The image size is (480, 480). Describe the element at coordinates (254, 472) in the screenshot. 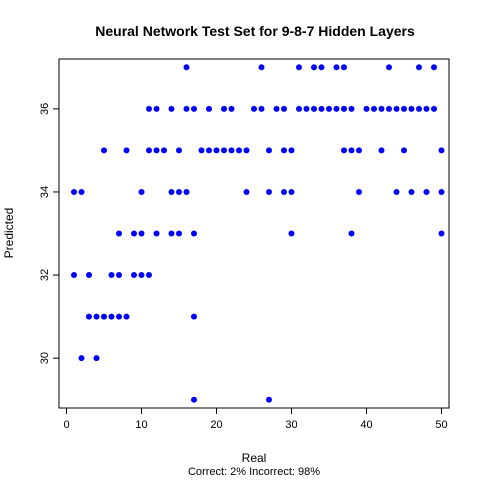

I see `accuracy-caption: Correct: 2% Incorrect: 98%` at that location.